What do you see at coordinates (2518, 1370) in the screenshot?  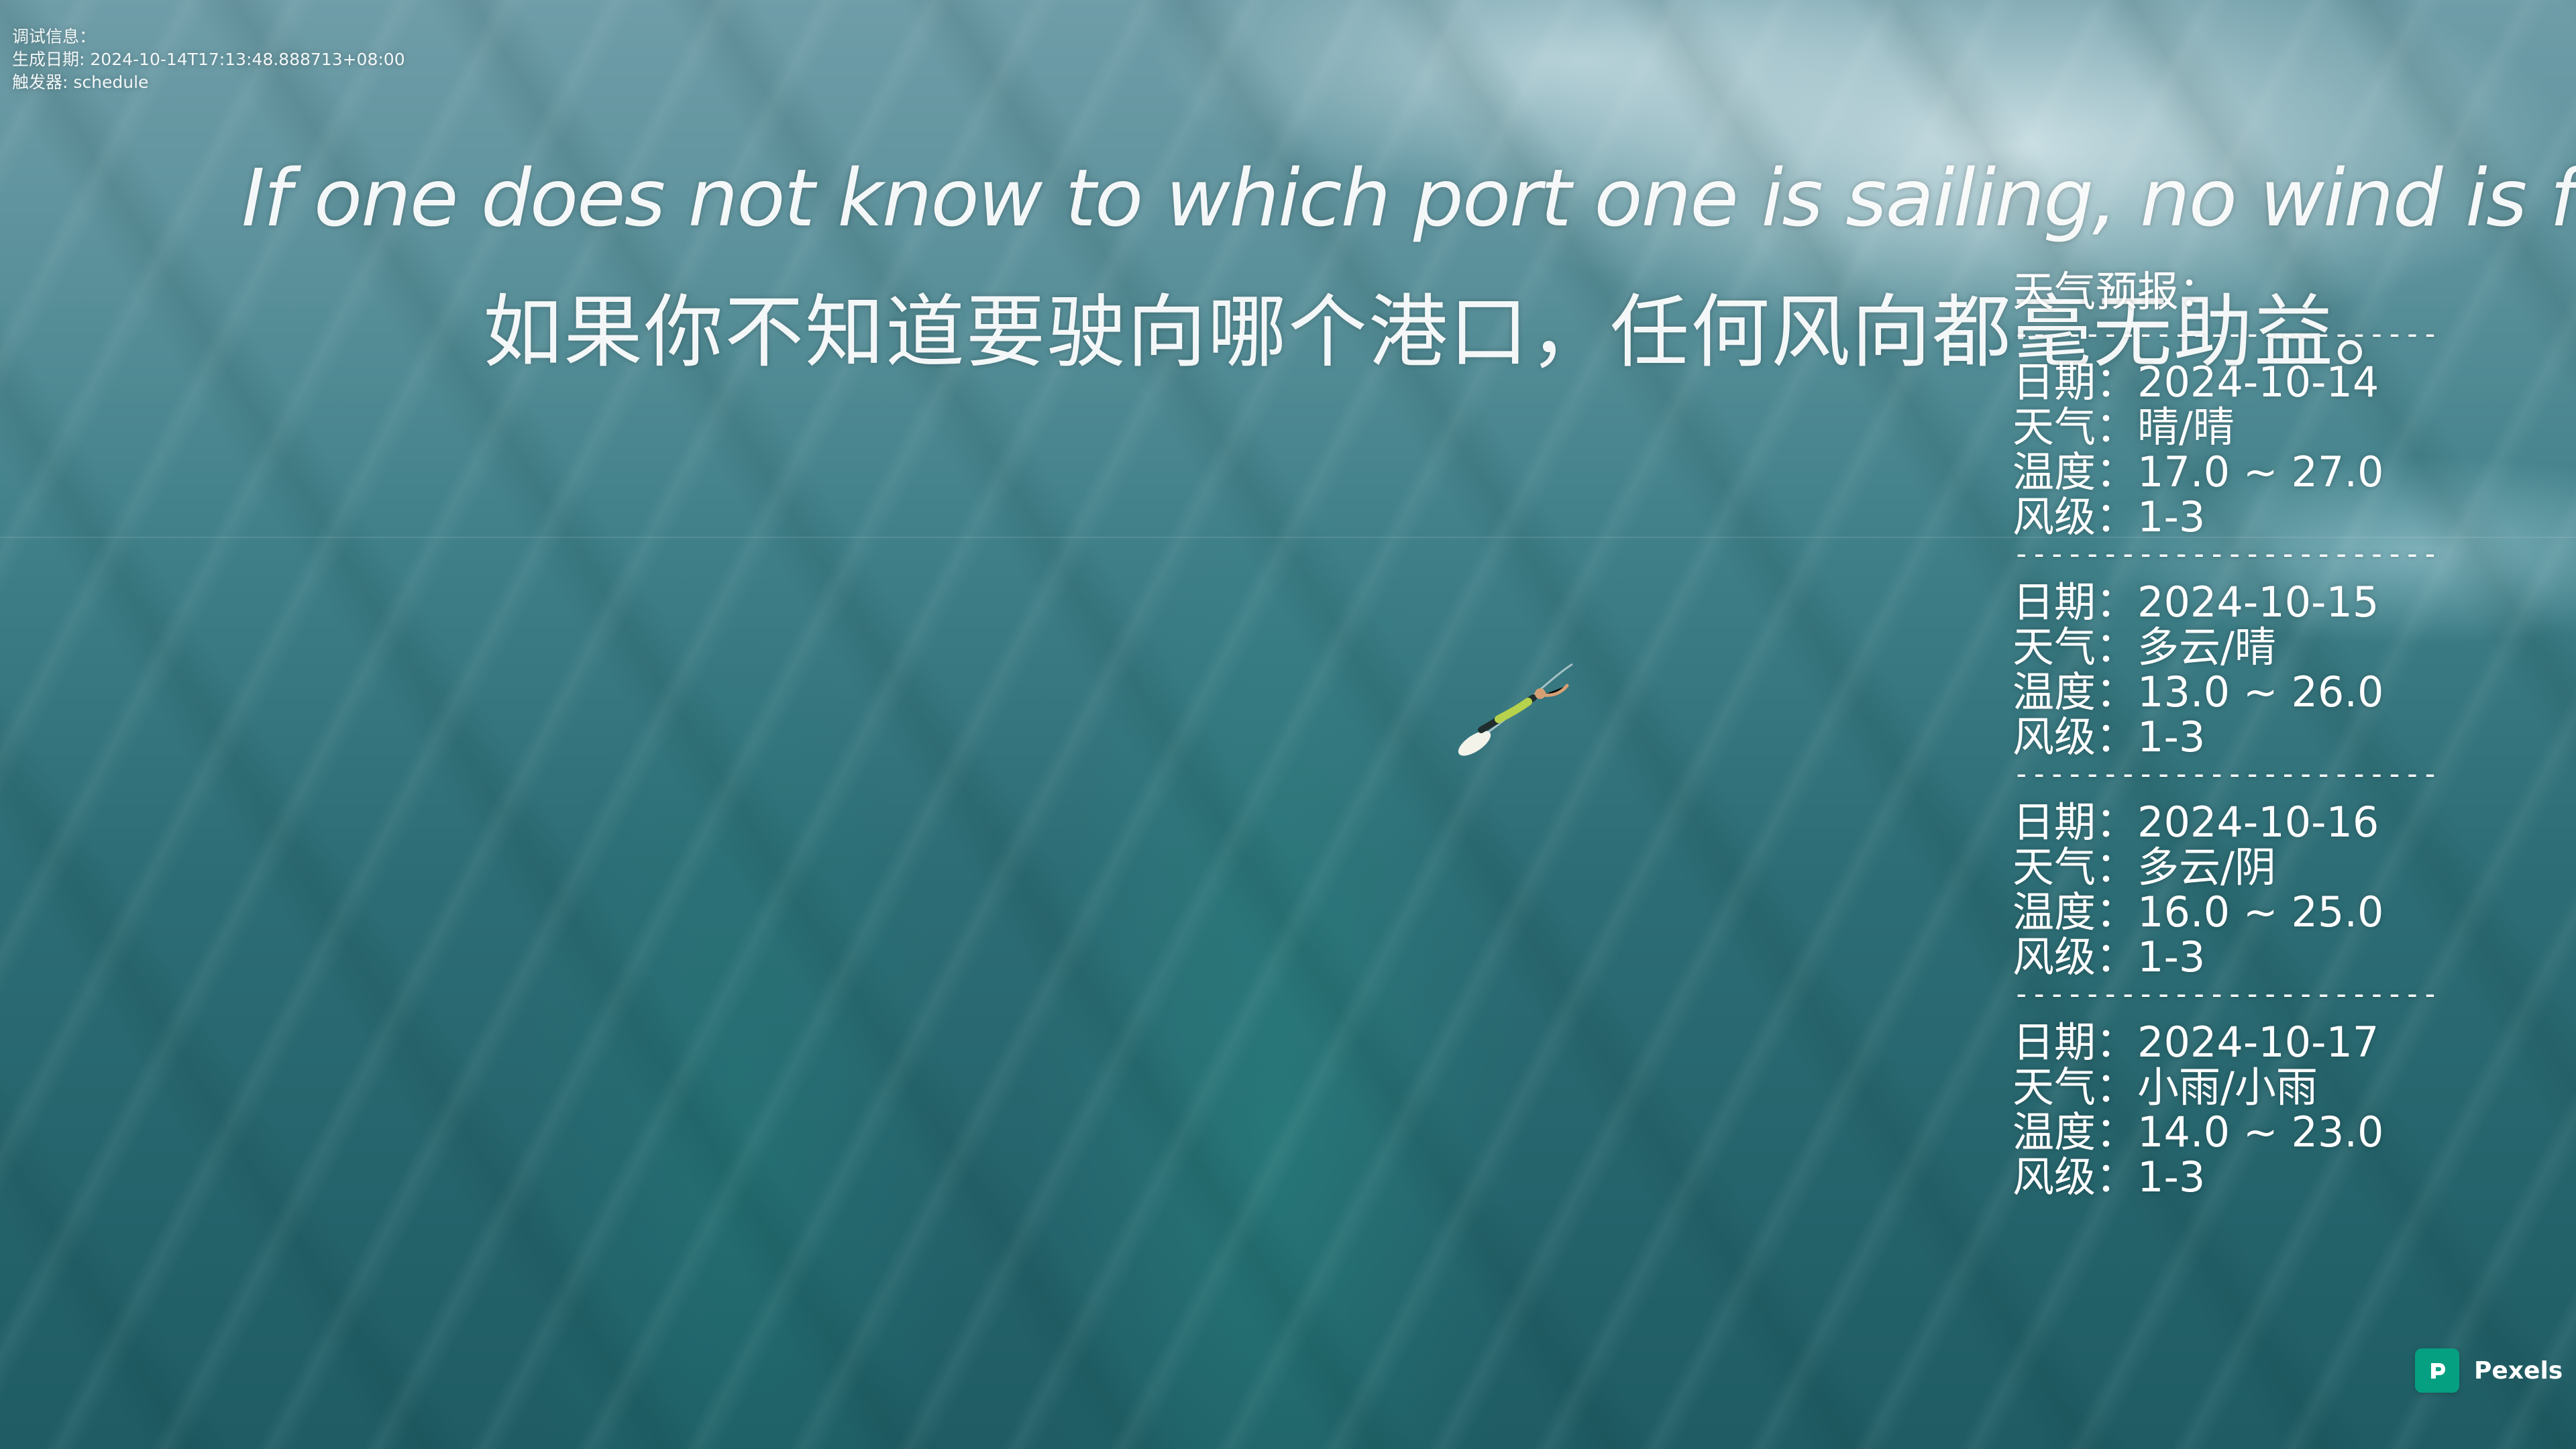 I see `pexels-label: Pexels` at bounding box center [2518, 1370].